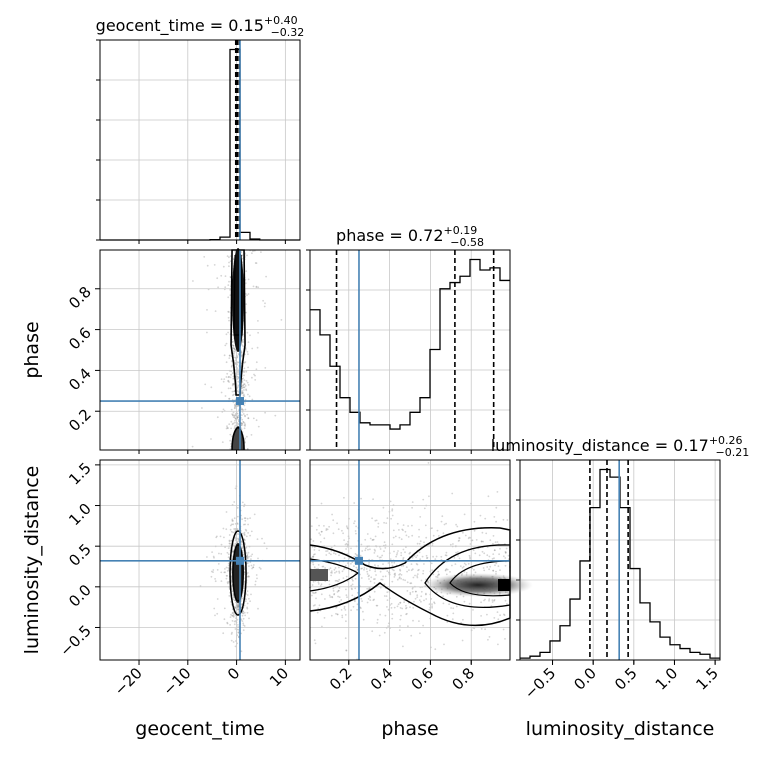 This screenshot has height=764, width=760. I want to click on density-peak, so click(504, 585).